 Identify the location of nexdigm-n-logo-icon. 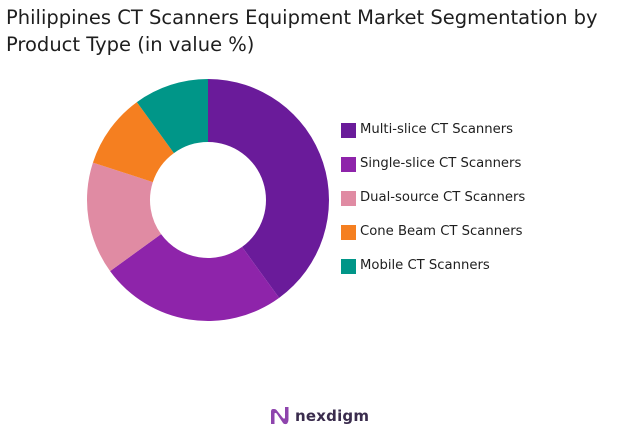
(280, 416).